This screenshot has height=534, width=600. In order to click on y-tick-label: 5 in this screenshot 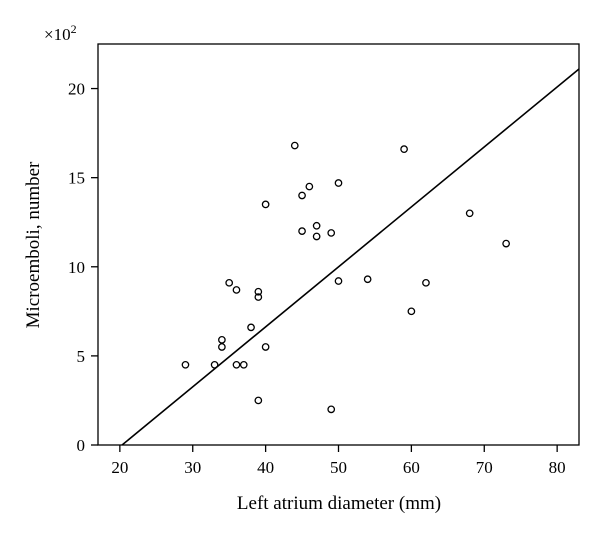, I will do `click(81, 356)`.